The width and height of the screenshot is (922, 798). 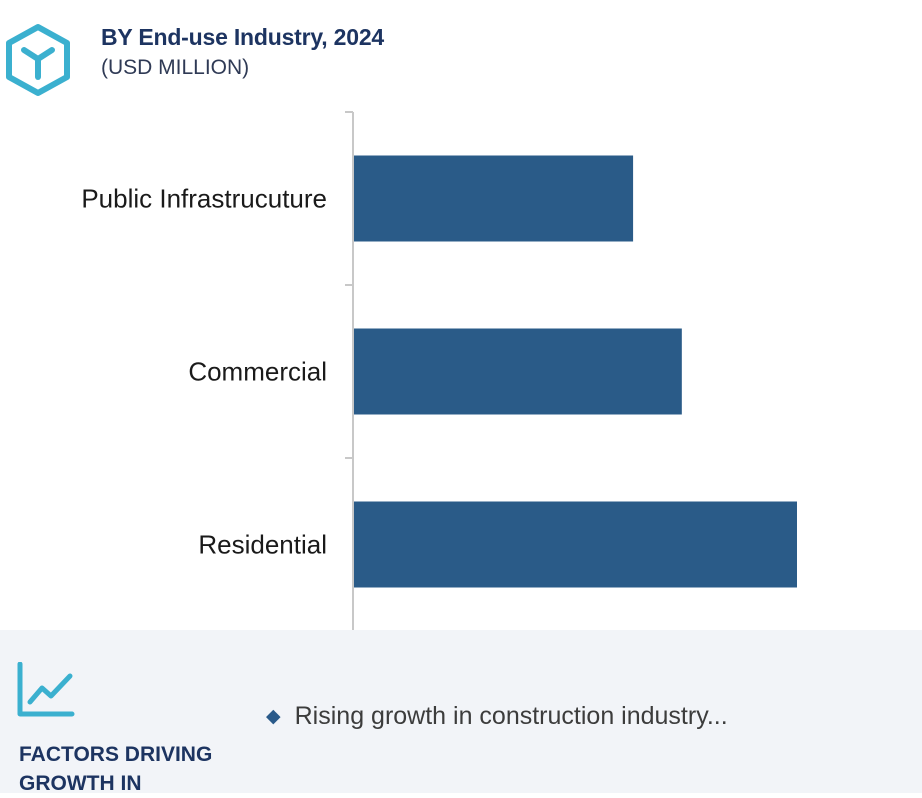 What do you see at coordinates (38, 60) in the screenshot?
I see `cube-hexagon-icon` at bounding box center [38, 60].